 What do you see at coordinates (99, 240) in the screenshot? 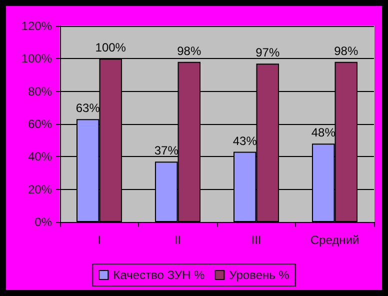
I see `x-tick-label: I` at bounding box center [99, 240].